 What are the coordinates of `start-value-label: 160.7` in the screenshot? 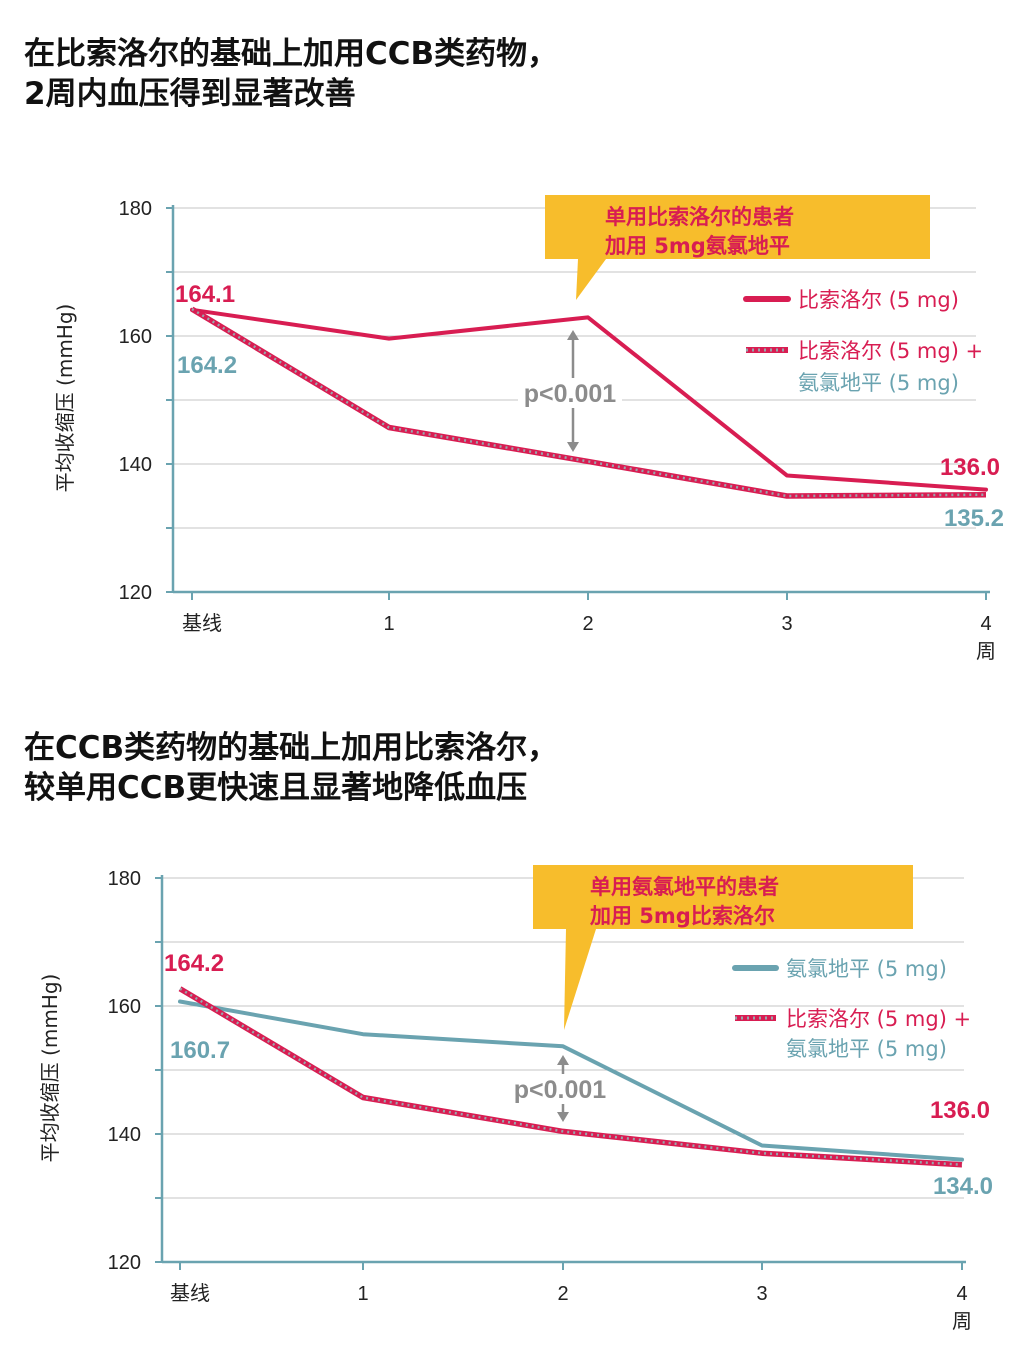 It's located at (200, 1050).